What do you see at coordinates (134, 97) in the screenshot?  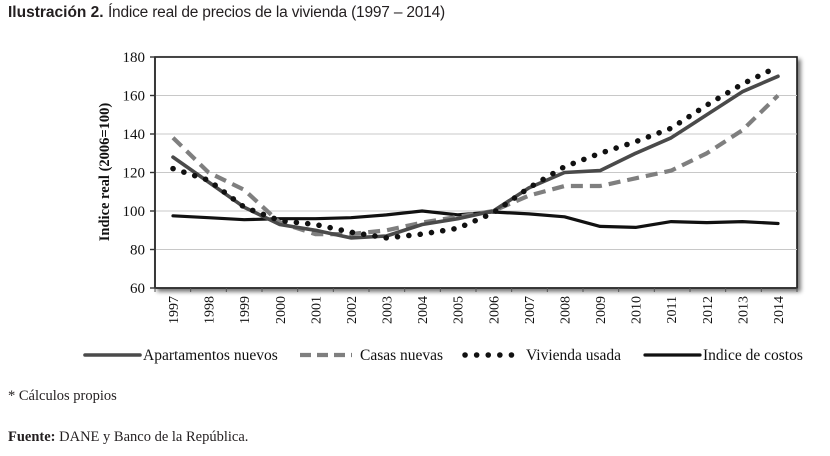 I see `y-tick-label: 160` at bounding box center [134, 97].